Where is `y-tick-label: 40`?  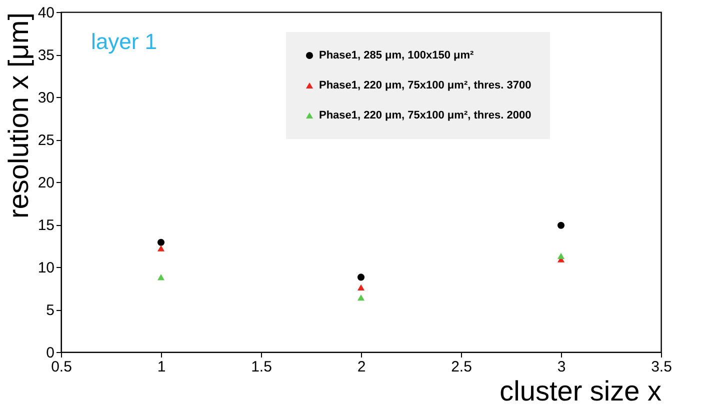 y-tick-label: 40 is located at coordinates (46, 13).